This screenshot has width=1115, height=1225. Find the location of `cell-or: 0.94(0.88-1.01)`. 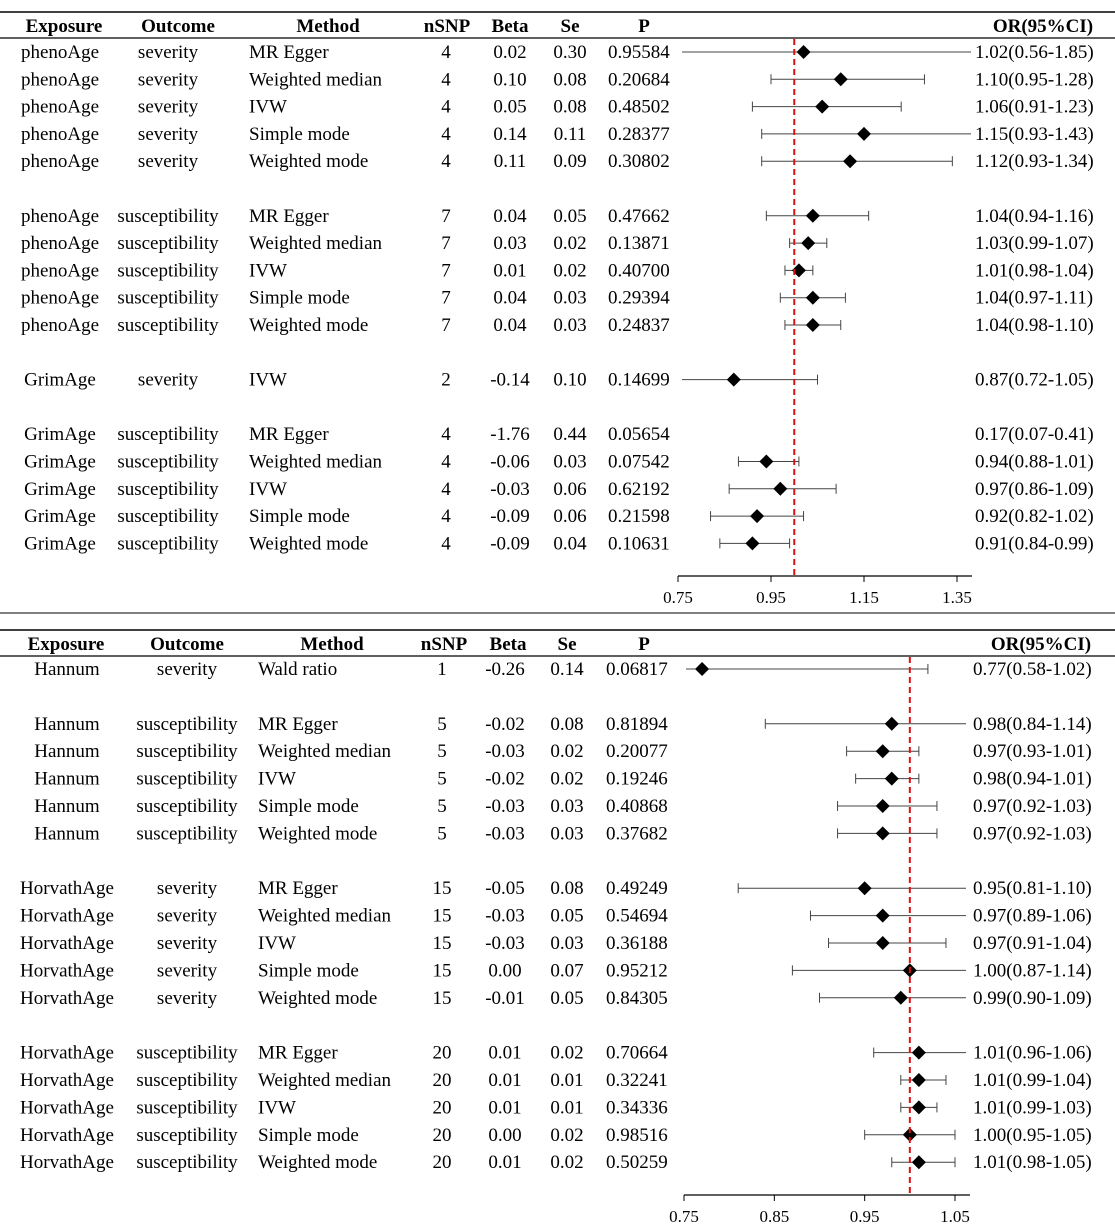

cell-or: 0.94(0.88-1.01) is located at coordinates (1034, 462).